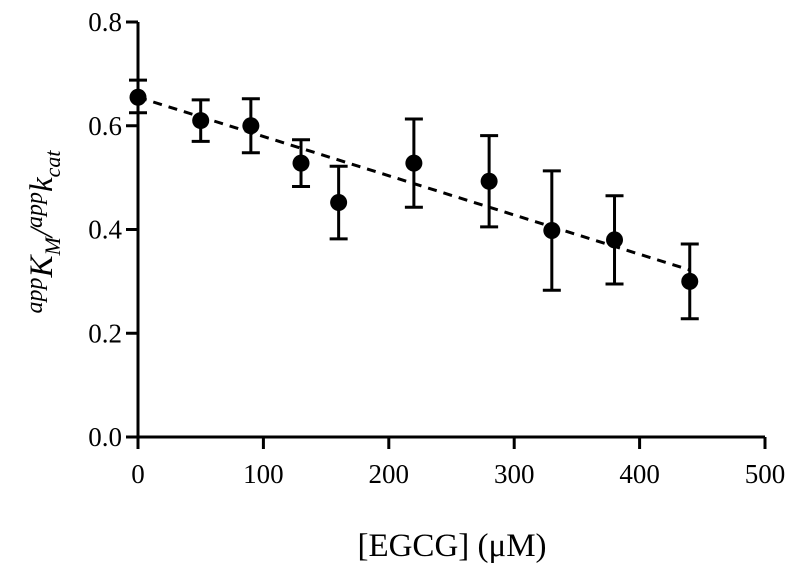 This screenshot has width=798, height=568. What do you see at coordinates (451, 546) in the screenshot?
I see `x-axis-label: [EGCG] (μM)` at bounding box center [451, 546].